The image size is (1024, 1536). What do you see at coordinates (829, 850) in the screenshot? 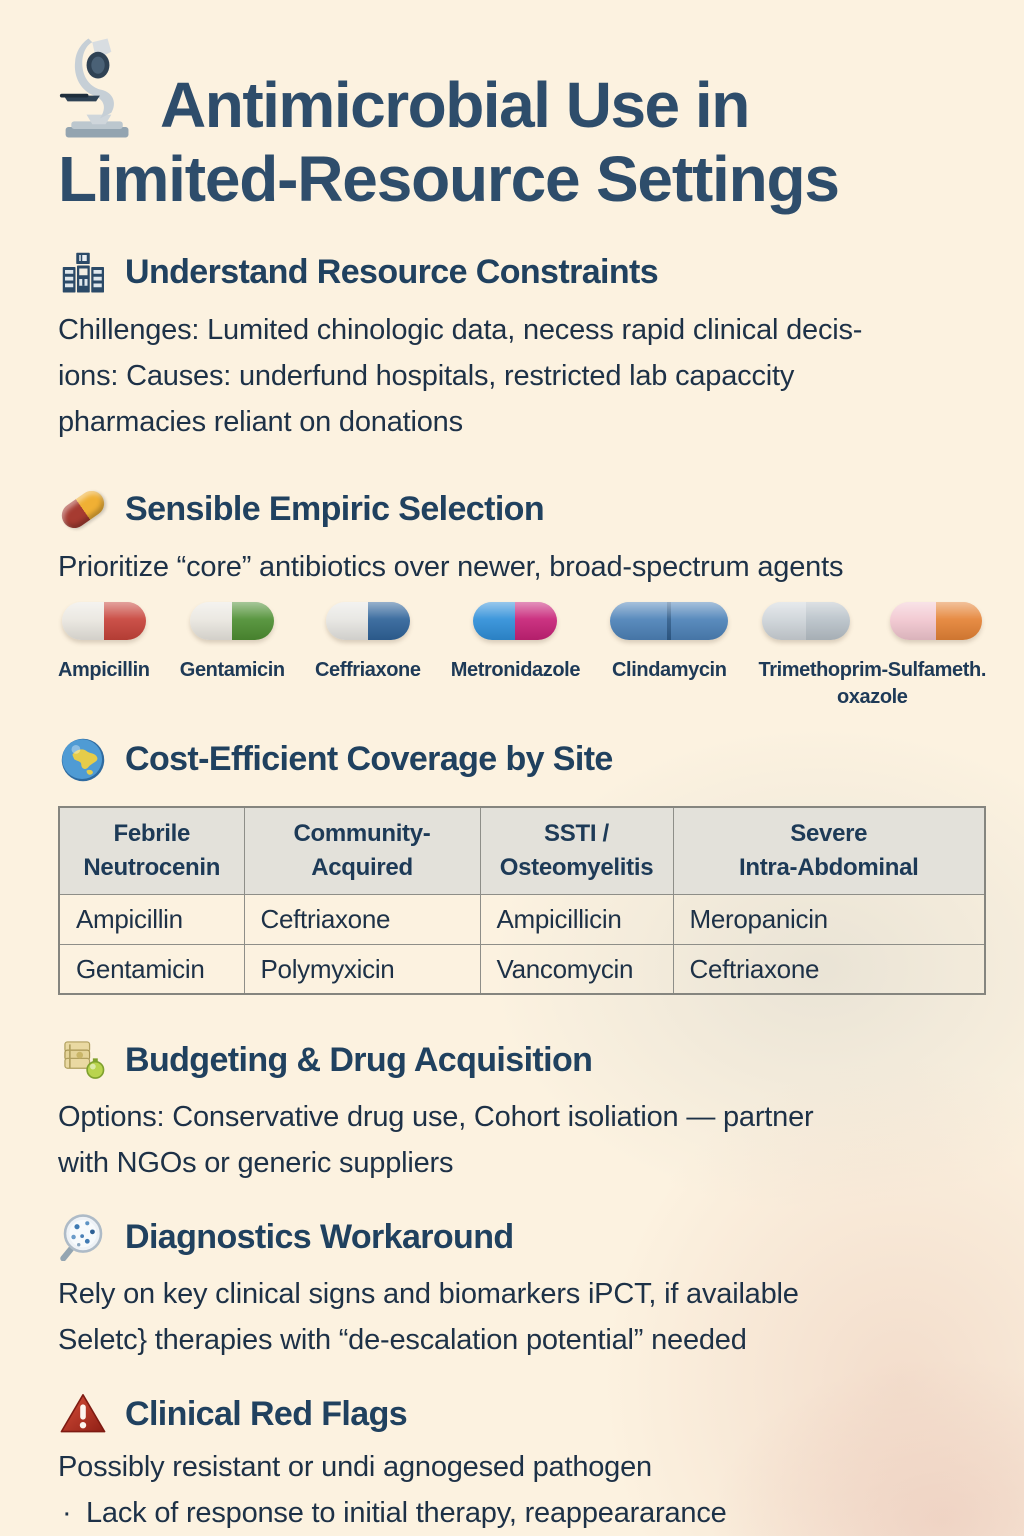
I see `column-header: Severe Intra-Abdominal` at bounding box center [829, 850].